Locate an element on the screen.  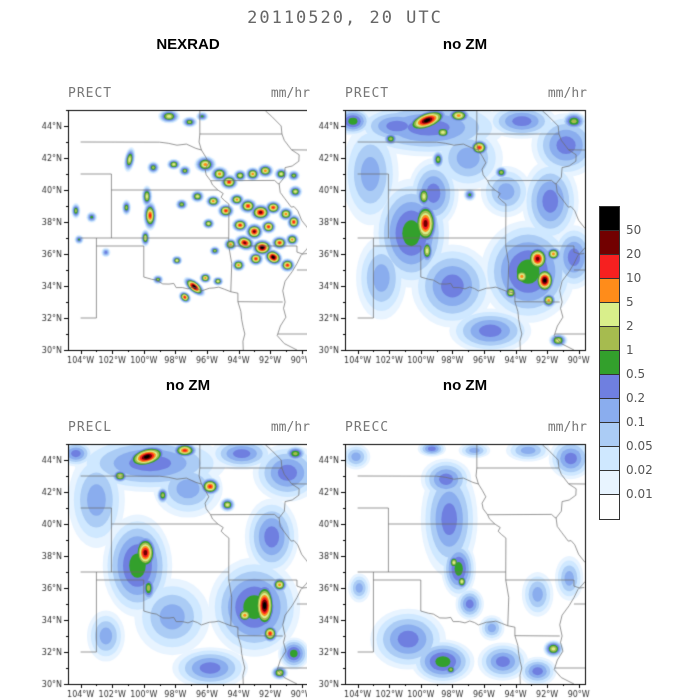
colorbar-tick-label: 0.02 is located at coordinates (639, 470).